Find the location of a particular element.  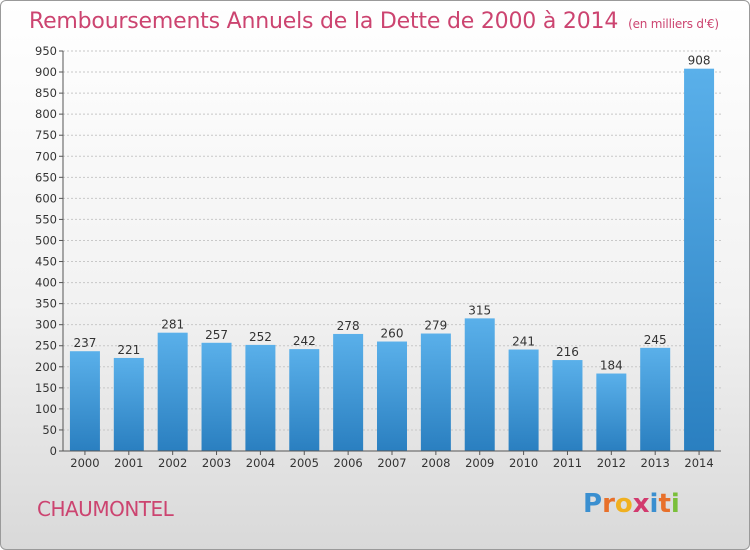

bar-2002 is located at coordinates (172, 391).